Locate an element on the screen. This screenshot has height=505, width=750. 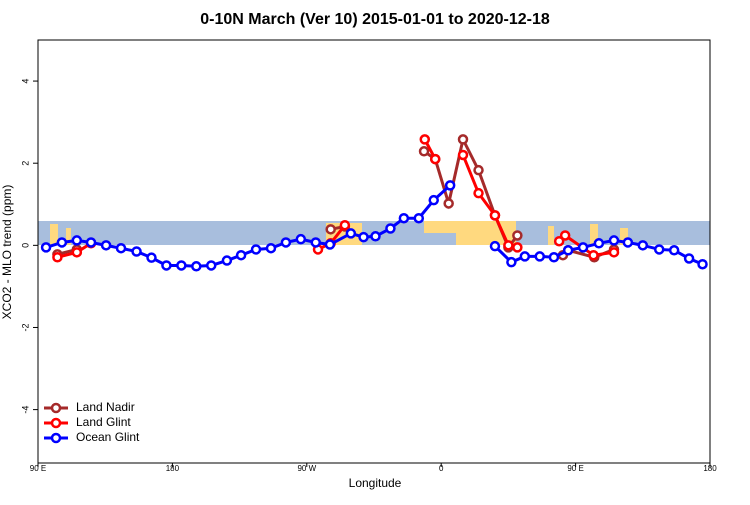
x-tick-label: 0 is located at coordinates (441, 468).